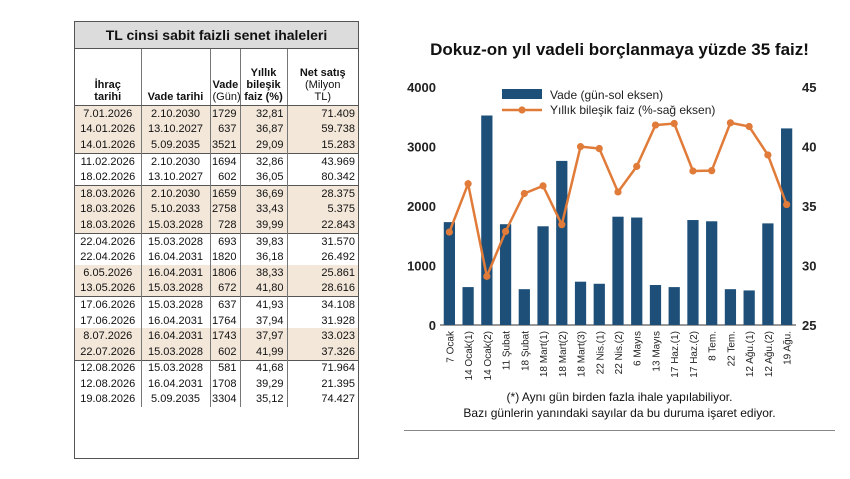  What do you see at coordinates (421, 87) in the screenshot?
I see `y-left-tick-label: 4000` at bounding box center [421, 87].